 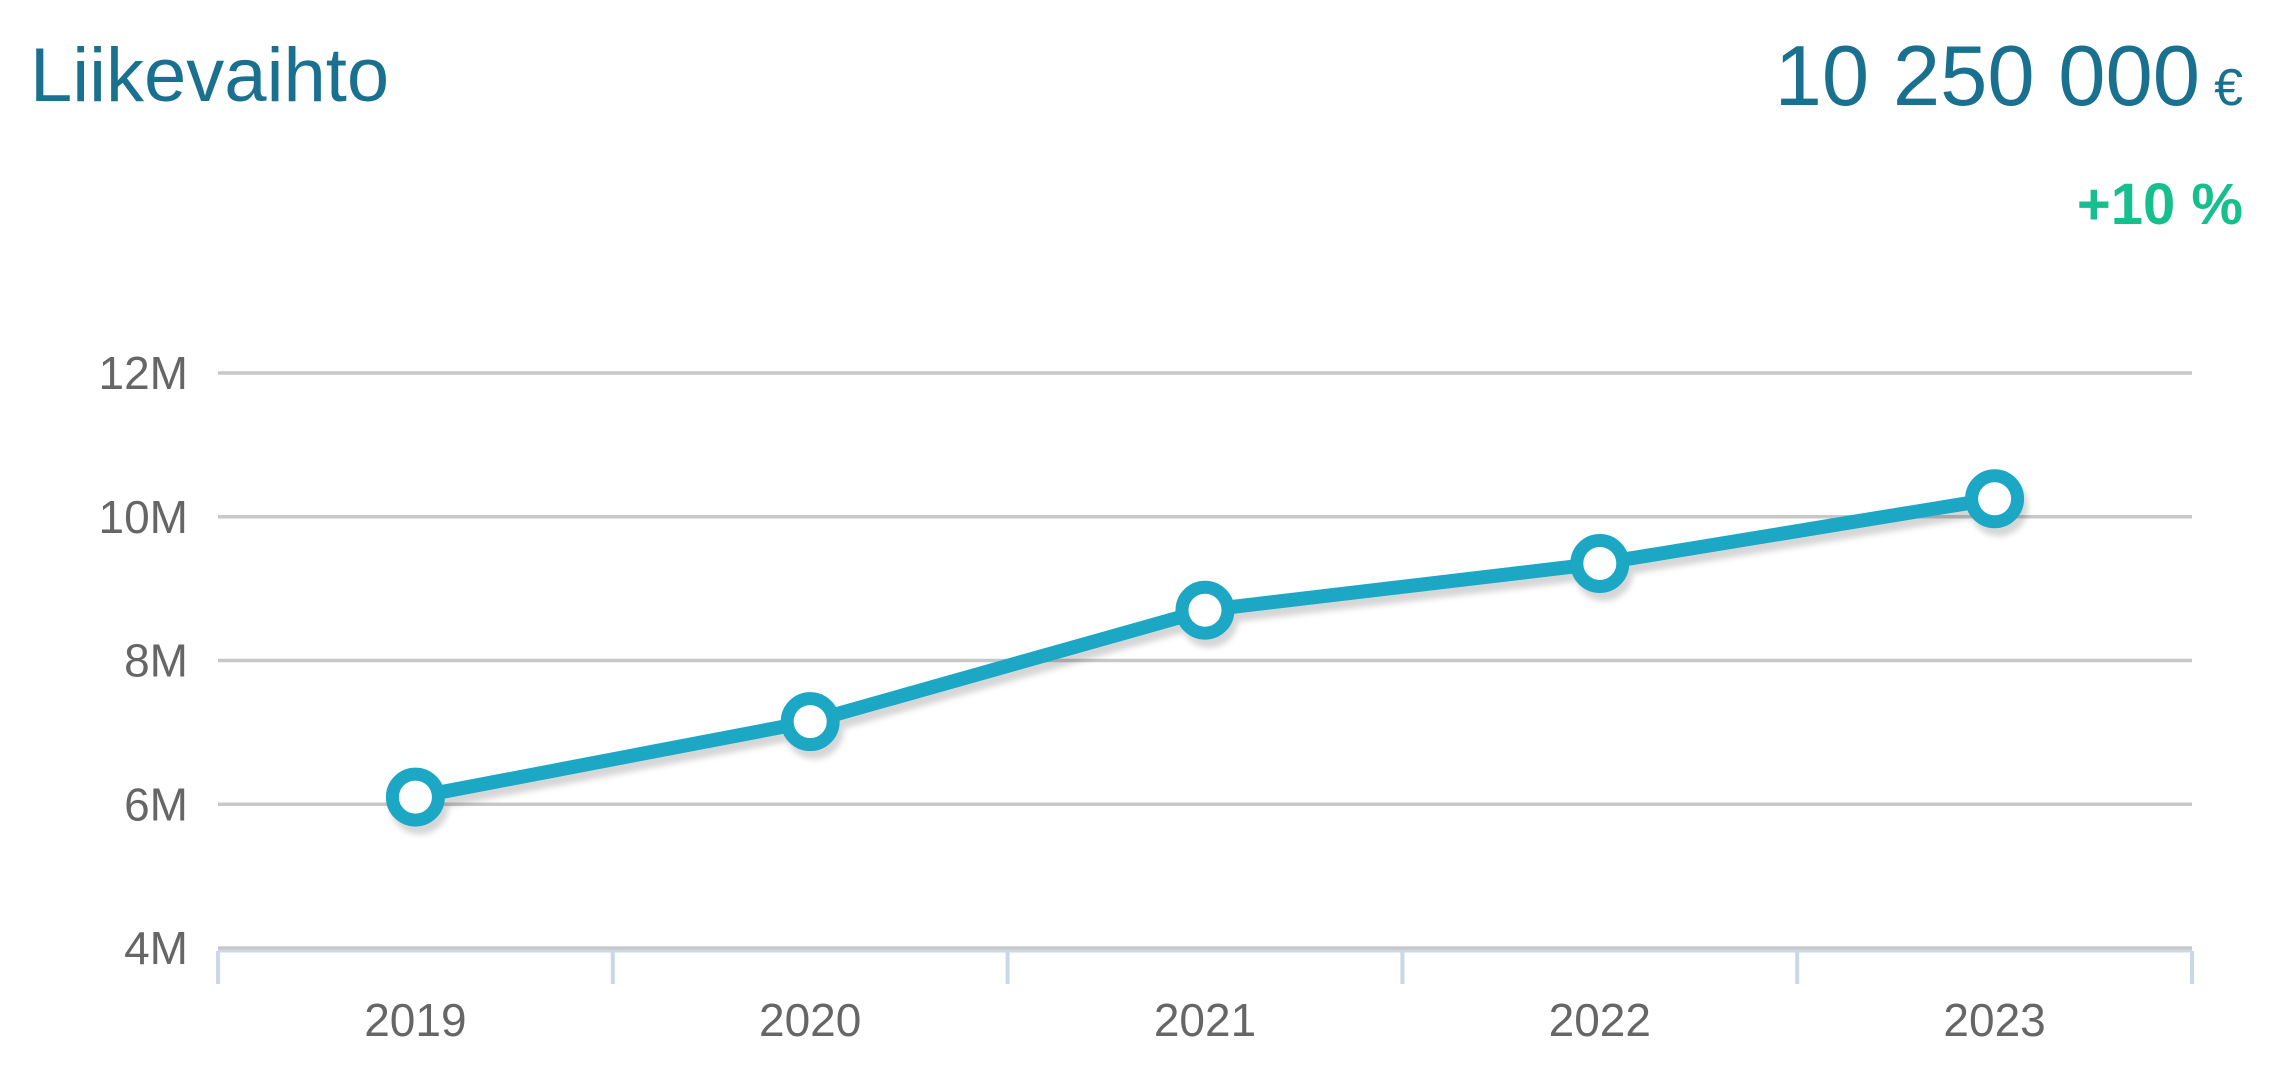 I want to click on y-axis-label: 8M, so click(x=156, y=661).